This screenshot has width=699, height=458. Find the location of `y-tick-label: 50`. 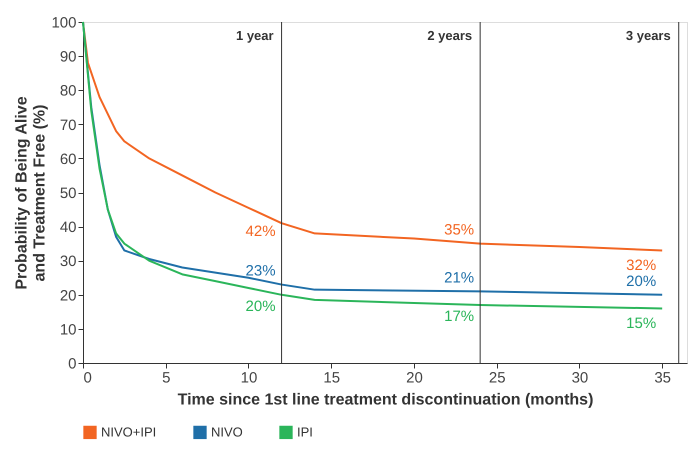

y-tick-label: 50 is located at coordinates (68, 193).